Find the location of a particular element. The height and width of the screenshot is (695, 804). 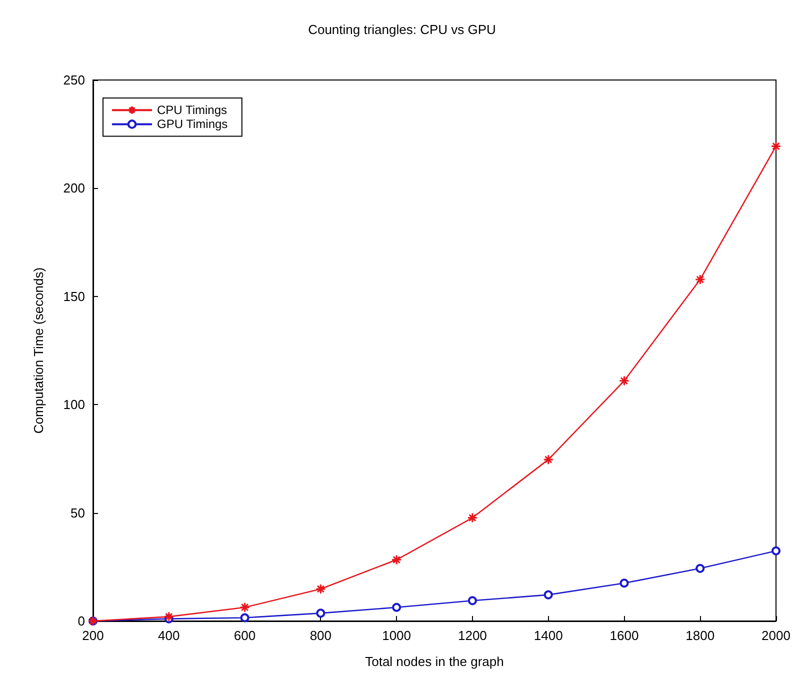

x-tick-label: 800 is located at coordinates (321, 635).